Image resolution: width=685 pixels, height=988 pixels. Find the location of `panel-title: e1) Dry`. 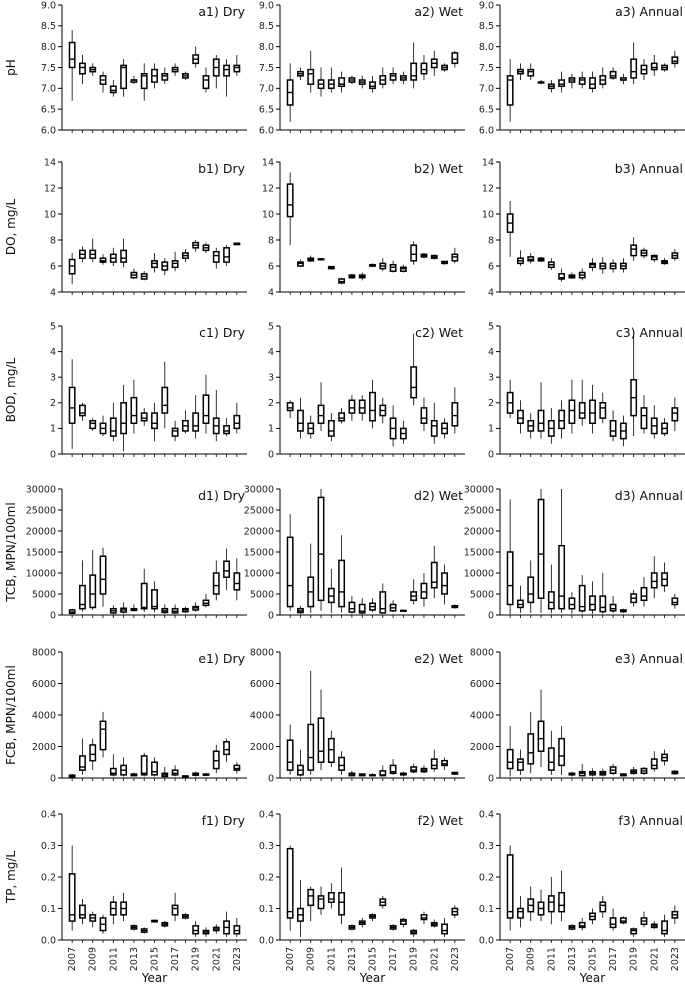

panel-title: e1) Dry is located at coordinates (221, 658).